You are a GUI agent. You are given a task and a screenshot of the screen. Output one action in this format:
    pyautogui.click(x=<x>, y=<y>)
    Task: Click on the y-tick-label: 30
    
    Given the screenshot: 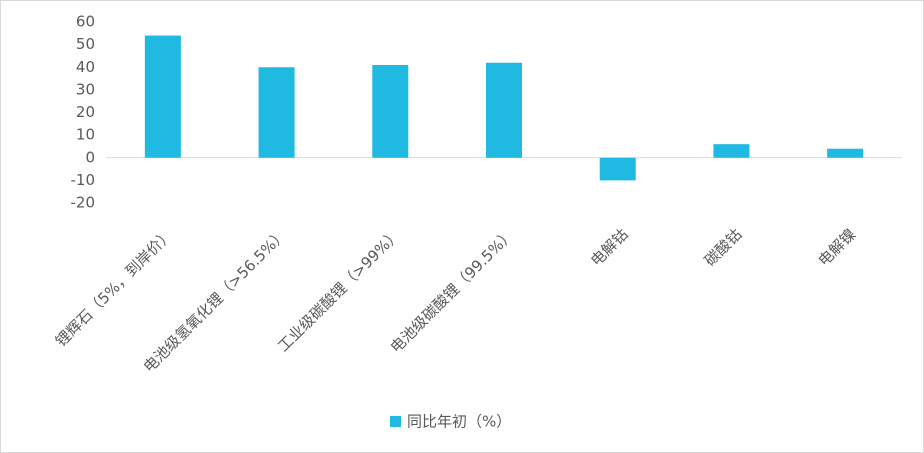 What is the action you would take?
    pyautogui.click(x=85, y=89)
    